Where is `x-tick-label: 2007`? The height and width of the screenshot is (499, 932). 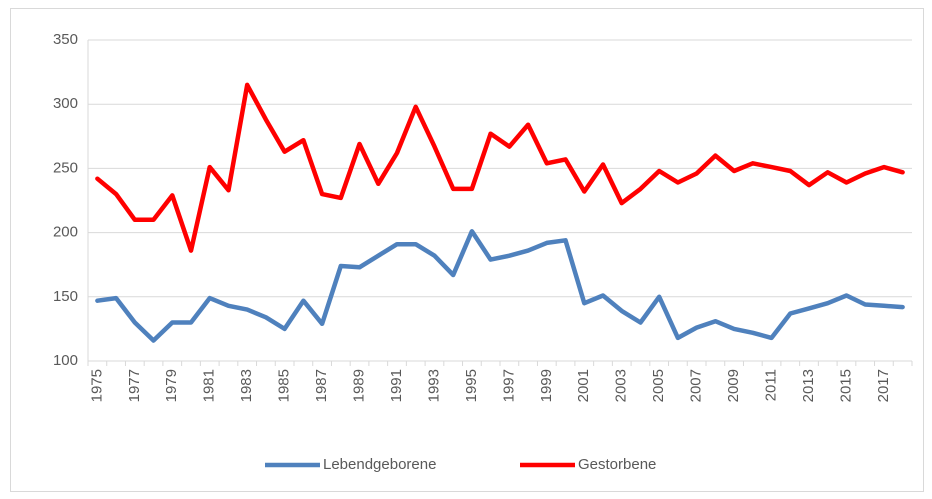
x-tick-label: 2007 is located at coordinates (696, 385).